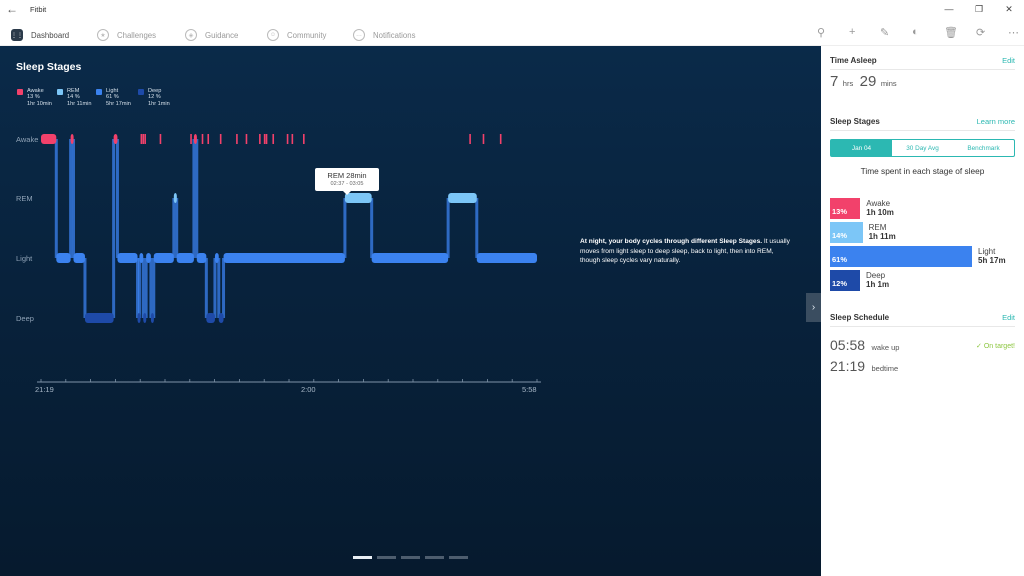 Image resolution: width=1024 pixels, height=576 pixels. I want to click on wake-time-label: wake up, so click(885, 347).